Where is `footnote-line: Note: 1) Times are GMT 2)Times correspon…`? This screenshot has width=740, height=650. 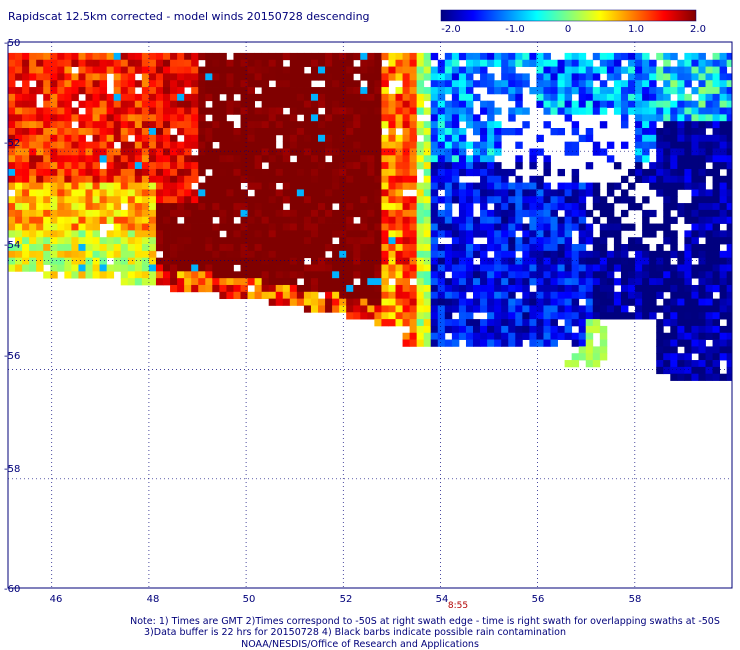
footnote-line: Note: 1) Times are GMT 2)Times correspon… is located at coordinates (425, 621).